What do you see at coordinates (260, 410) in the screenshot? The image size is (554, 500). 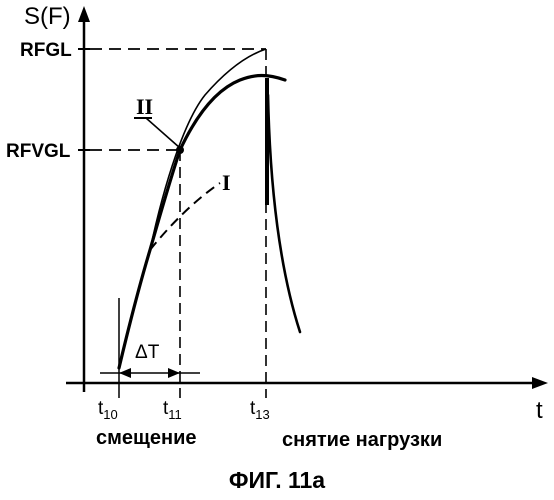 I see `t13-label: t13` at bounding box center [260, 410].